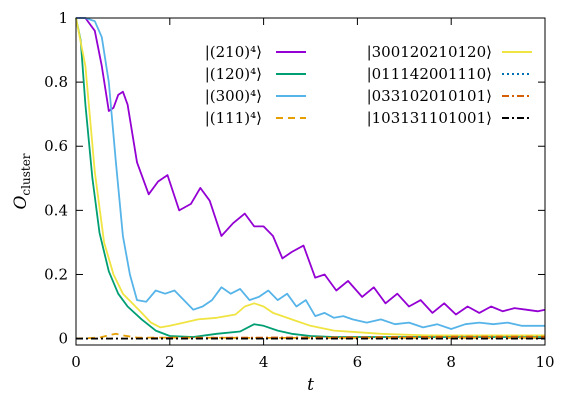 This screenshot has height=398, width=562. What do you see at coordinates (63, 18) in the screenshot?
I see `y-tick-label: 1` at bounding box center [63, 18].